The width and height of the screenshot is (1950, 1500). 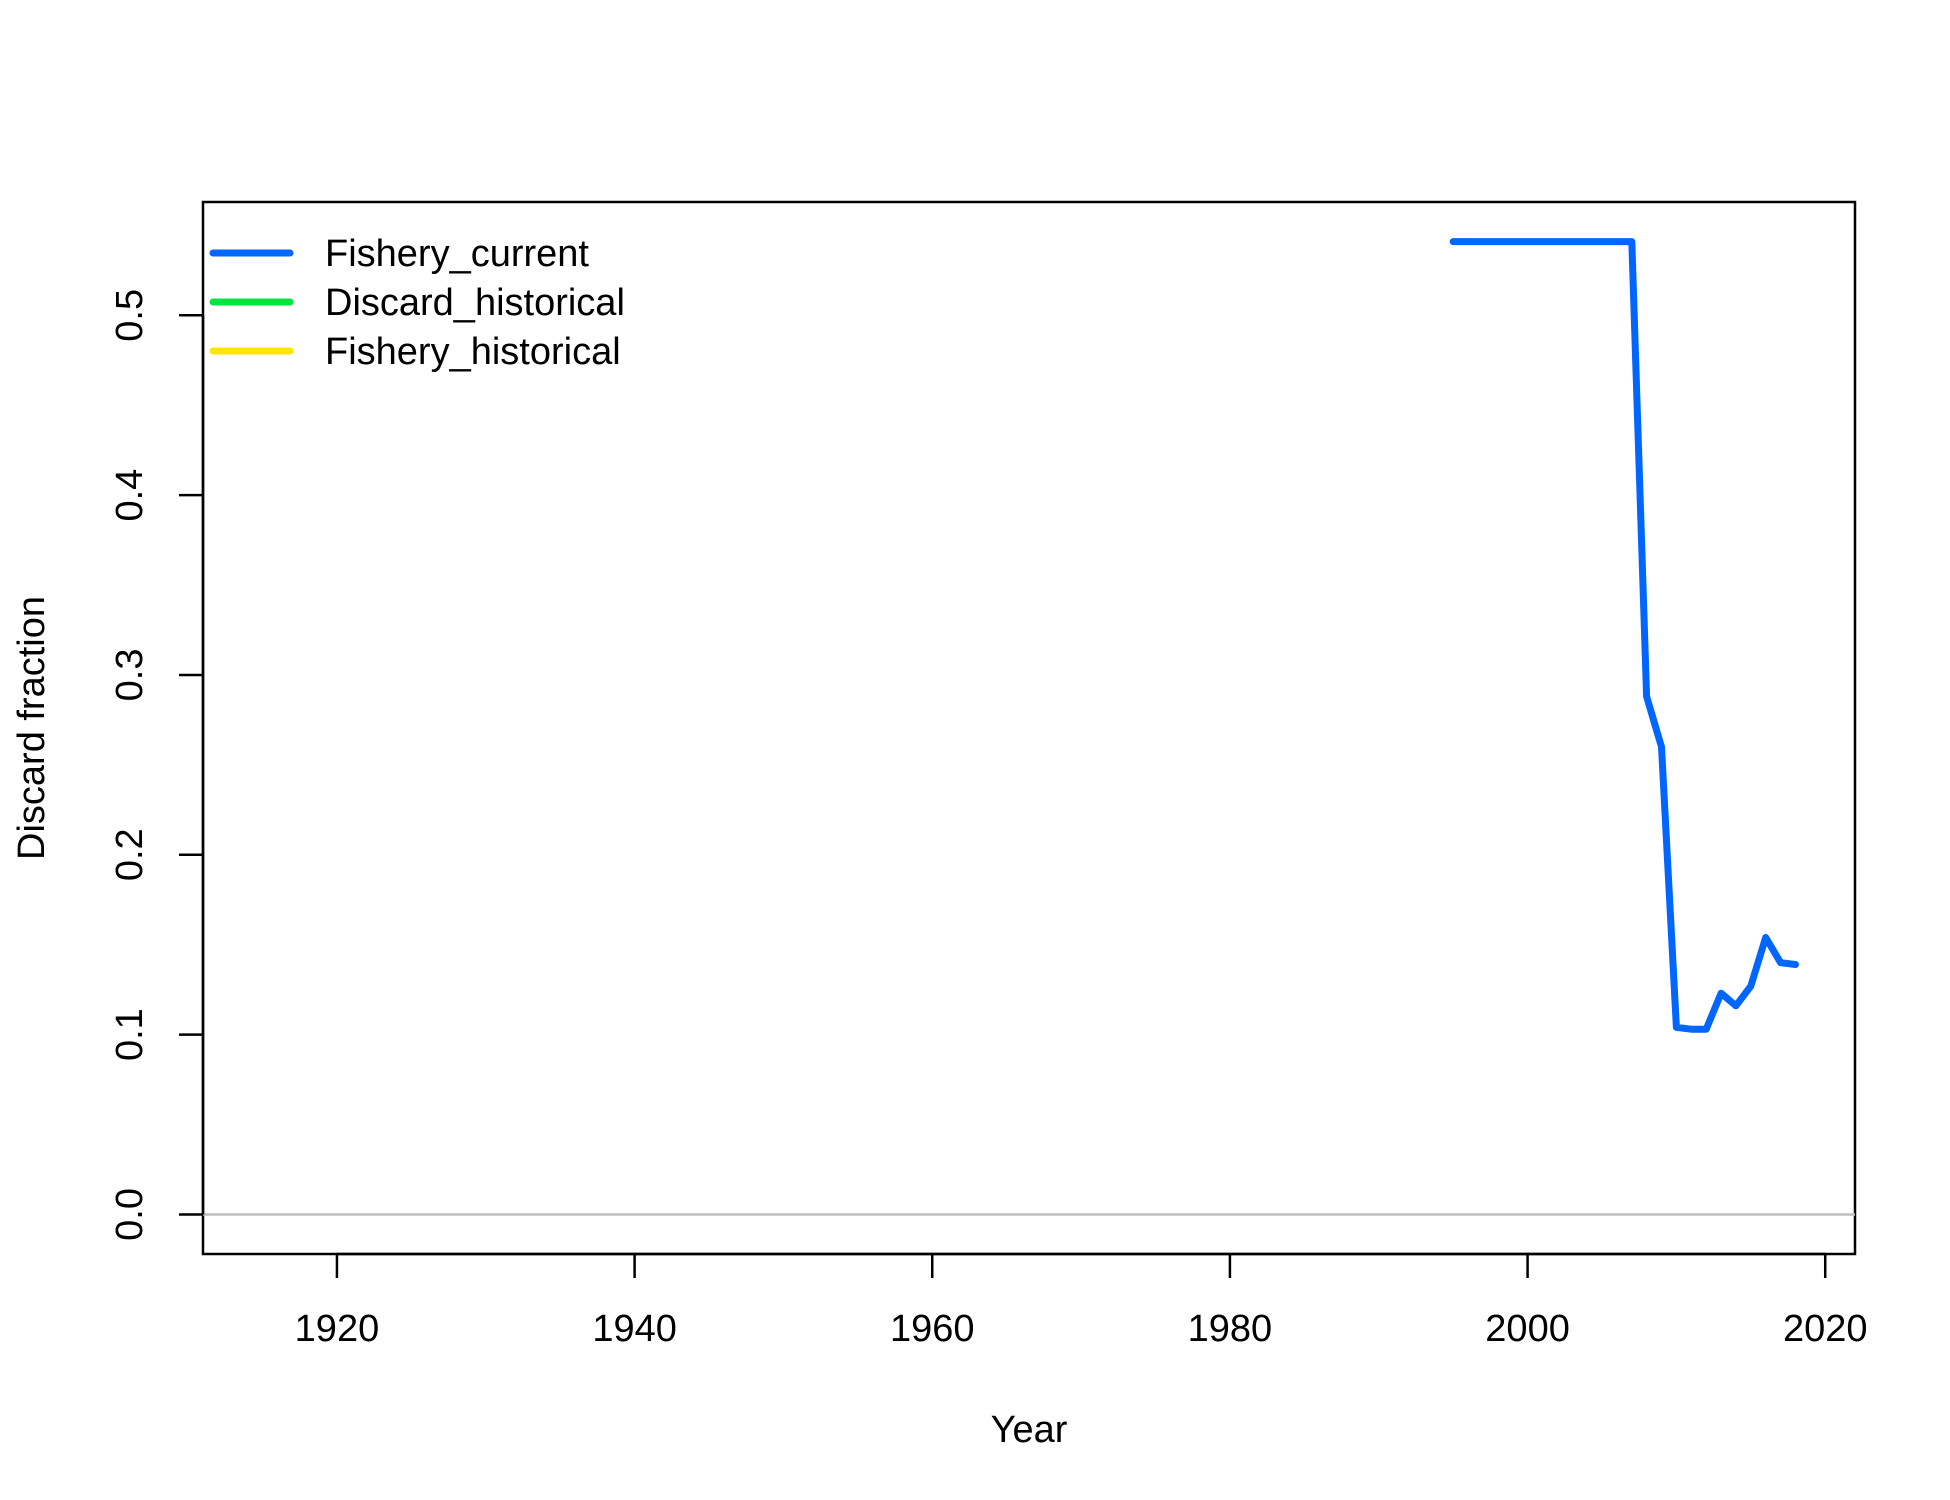 What do you see at coordinates (1081, 1301) in the screenshot?
I see `x-axis: 1920 1940 1960 1980 2000 2020` at bounding box center [1081, 1301].